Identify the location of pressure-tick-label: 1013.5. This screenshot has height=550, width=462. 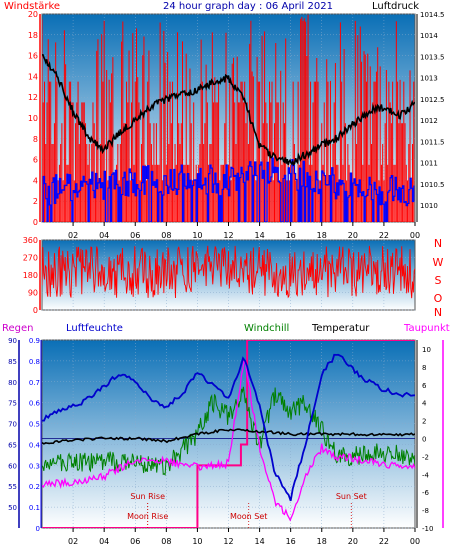
(432, 57).